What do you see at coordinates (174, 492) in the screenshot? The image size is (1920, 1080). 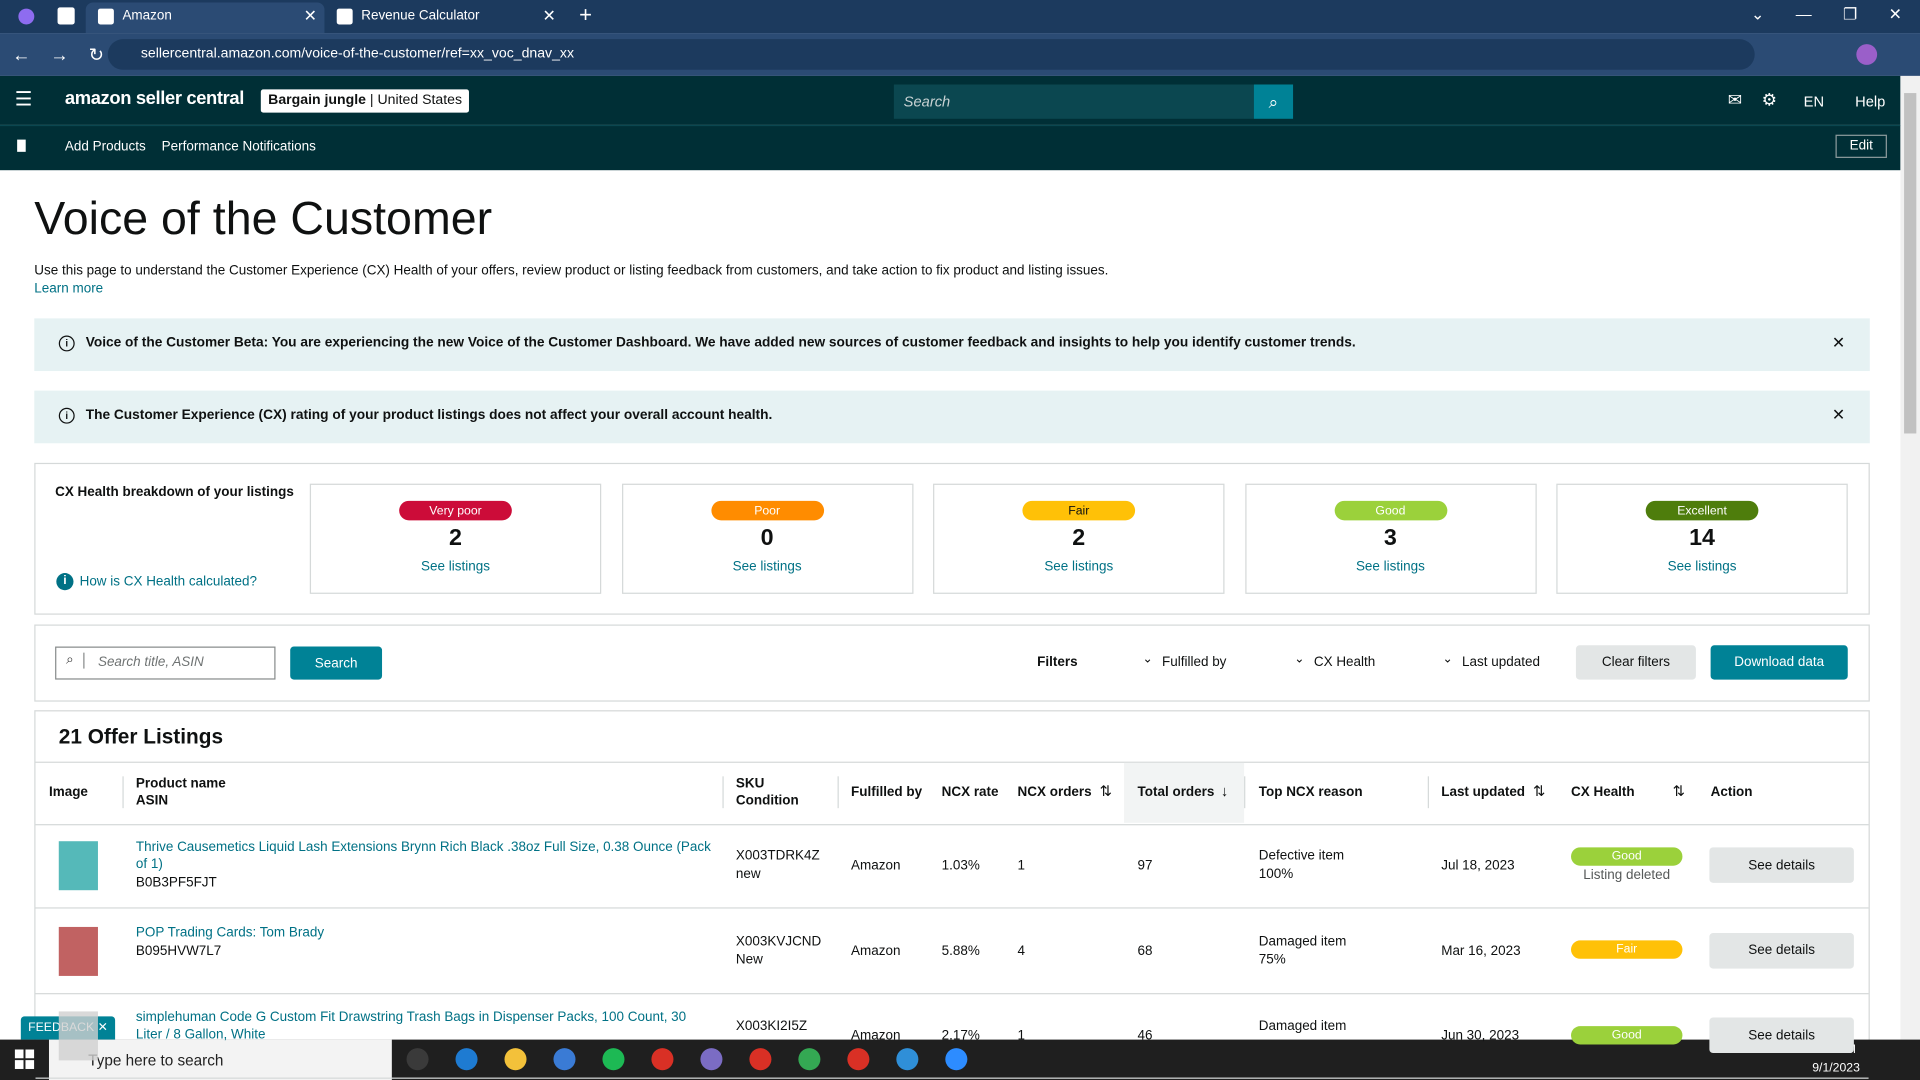 I see `cx-health-title: CX Health breakdown of your listings` at bounding box center [174, 492].